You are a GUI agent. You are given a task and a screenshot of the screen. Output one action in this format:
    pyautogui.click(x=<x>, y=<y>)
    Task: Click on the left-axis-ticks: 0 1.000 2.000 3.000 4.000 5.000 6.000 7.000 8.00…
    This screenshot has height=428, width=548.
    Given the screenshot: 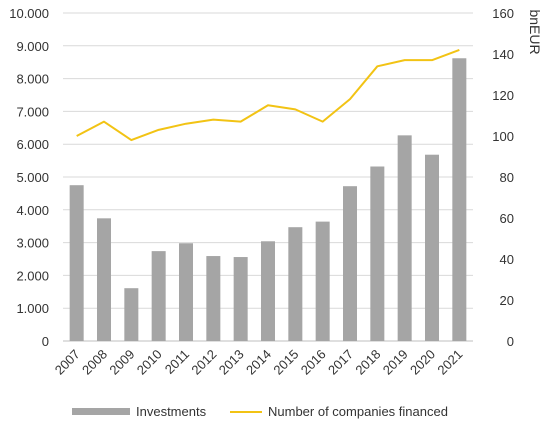 What is the action you would take?
    pyautogui.click(x=29, y=177)
    